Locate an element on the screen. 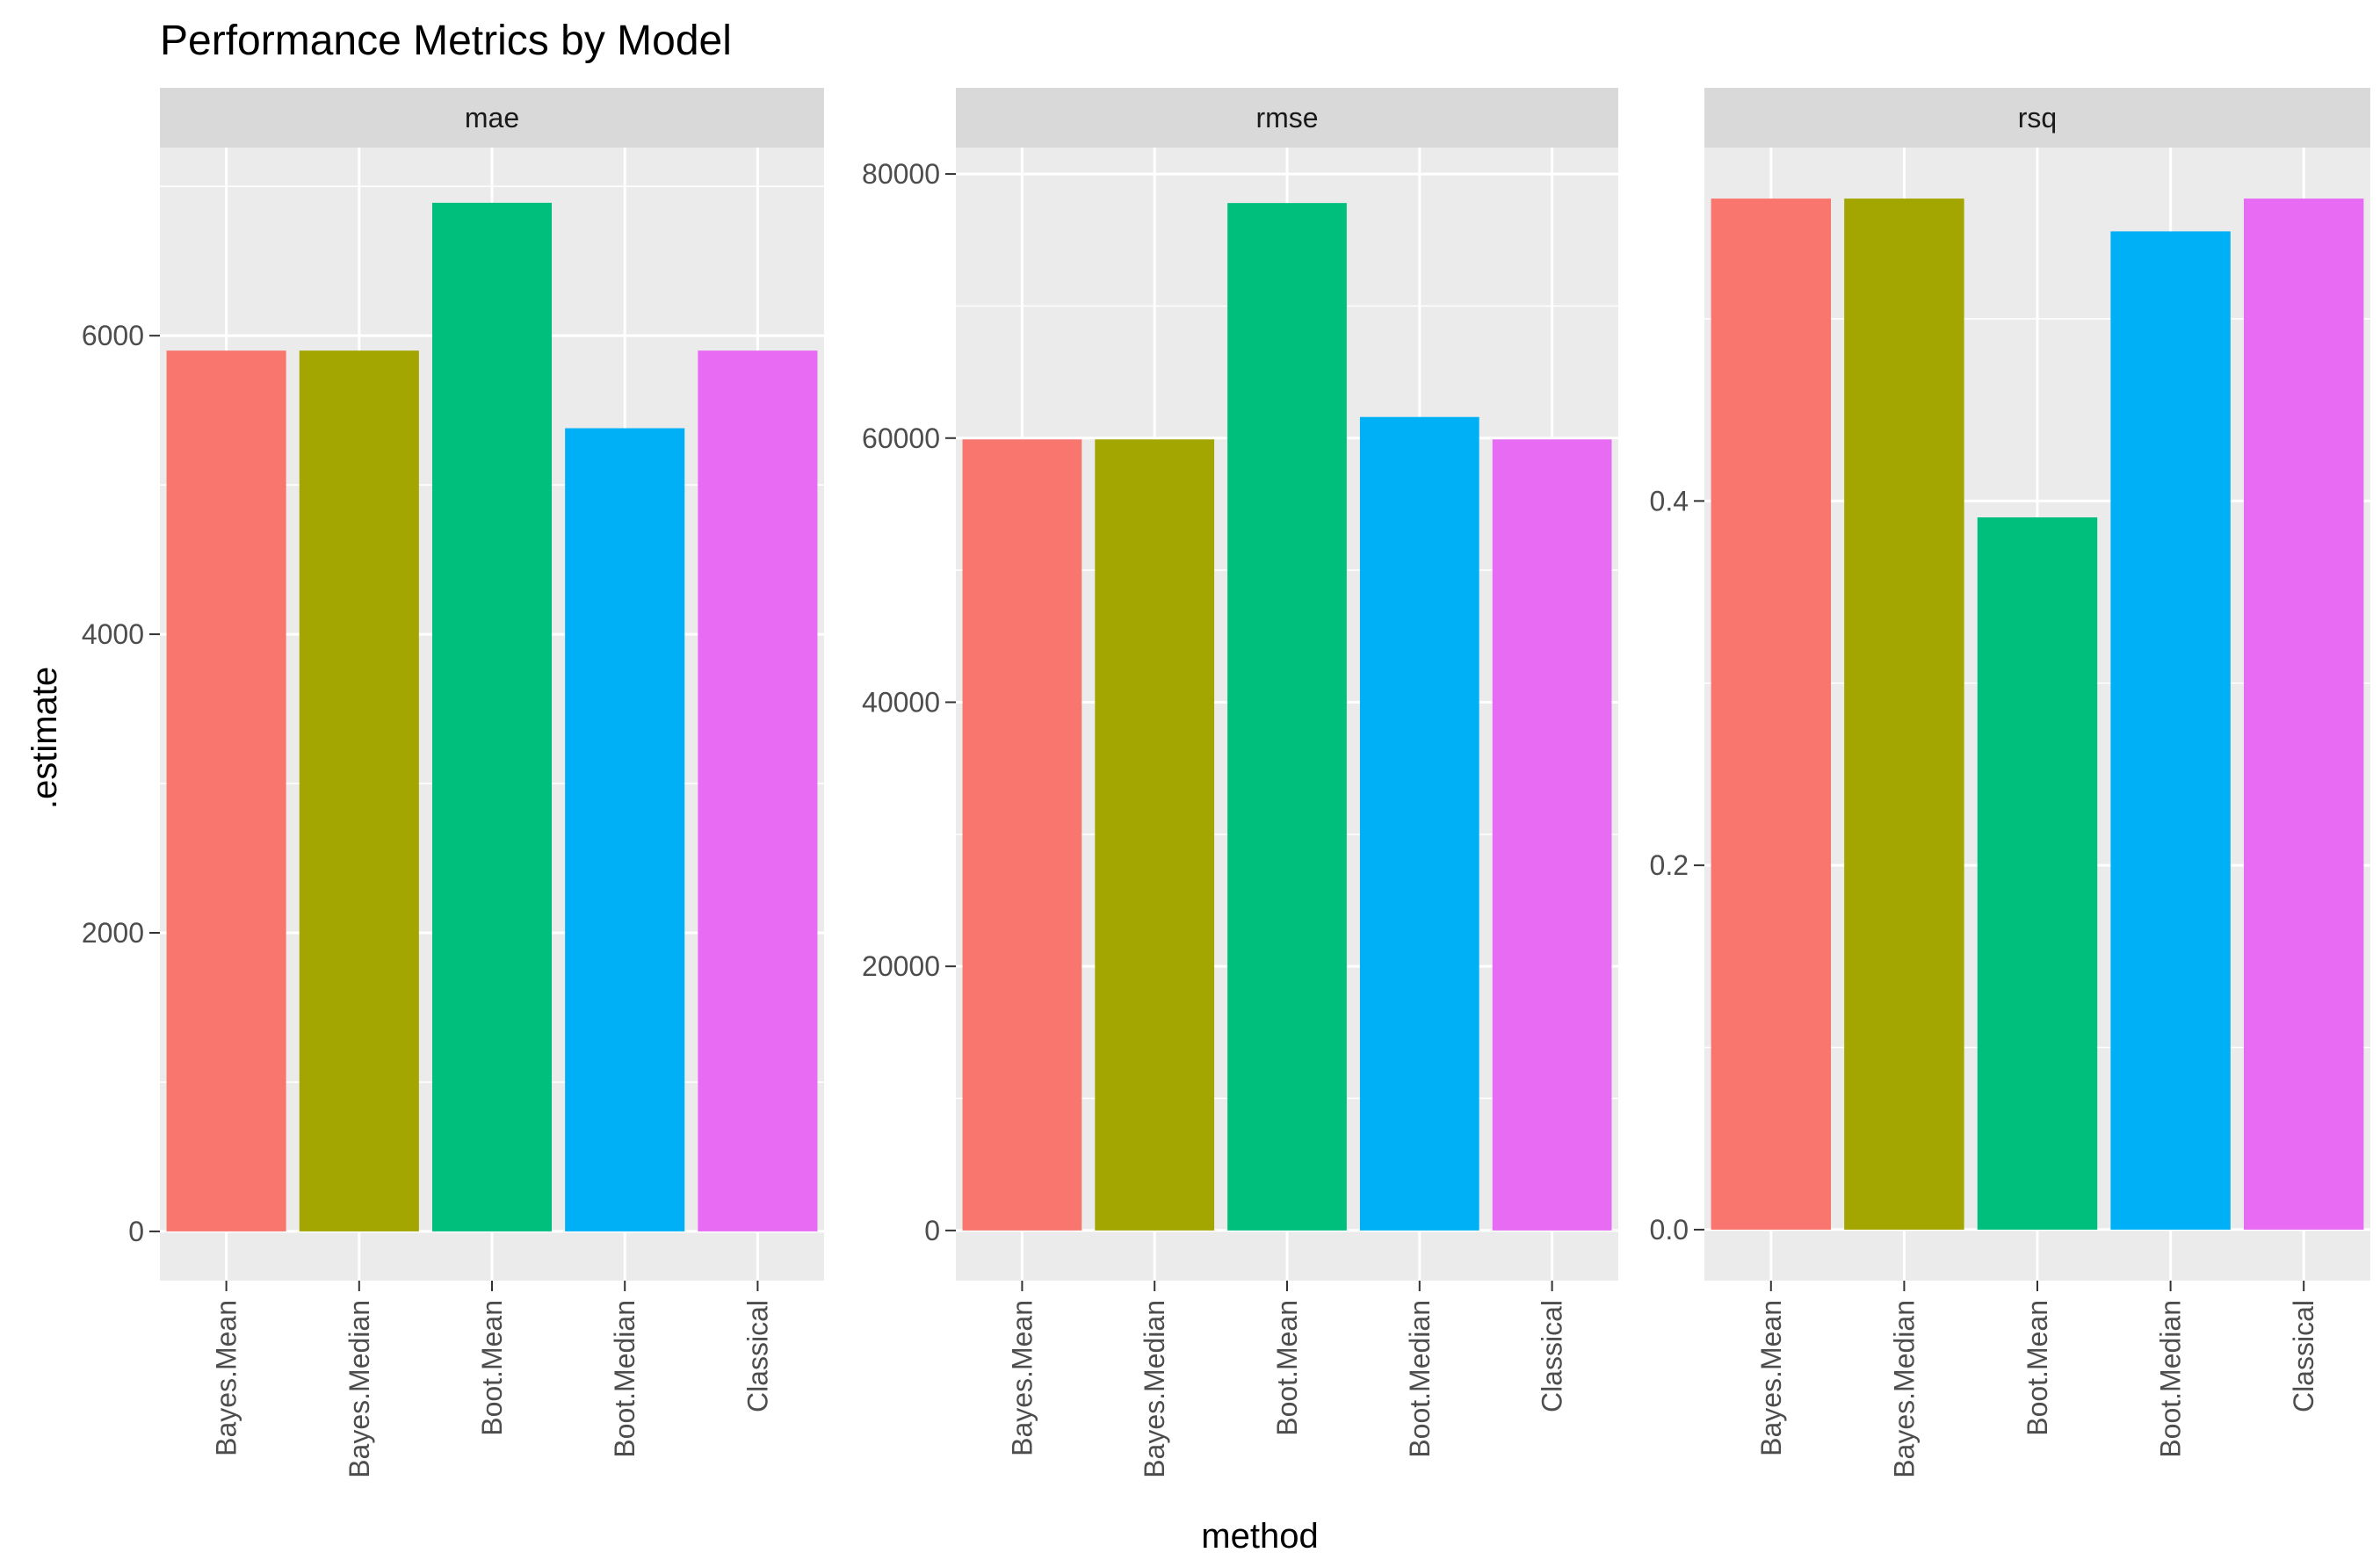 The height and width of the screenshot is (1567, 2380). facet-strip-mae is located at coordinates (492, 118).